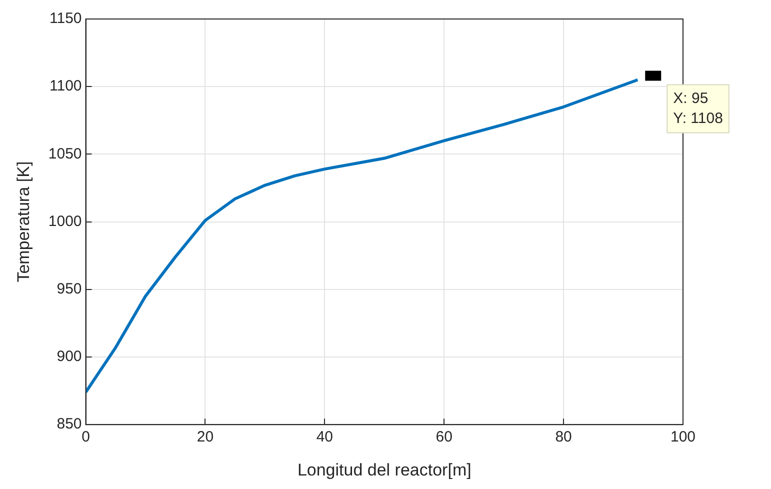  What do you see at coordinates (205, 437) in the screenshot?
I see `x-tick-label: 20` at bounding box center [205, 437].